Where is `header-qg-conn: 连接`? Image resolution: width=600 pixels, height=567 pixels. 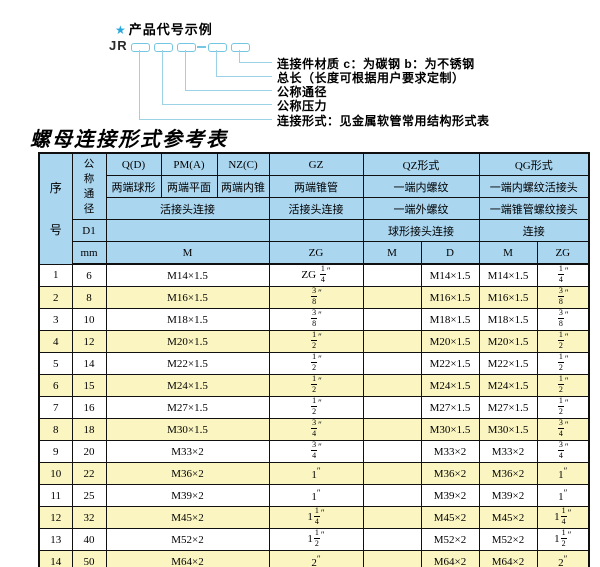 header-qg-conn: 连接 is located at coordinates (534, 230).